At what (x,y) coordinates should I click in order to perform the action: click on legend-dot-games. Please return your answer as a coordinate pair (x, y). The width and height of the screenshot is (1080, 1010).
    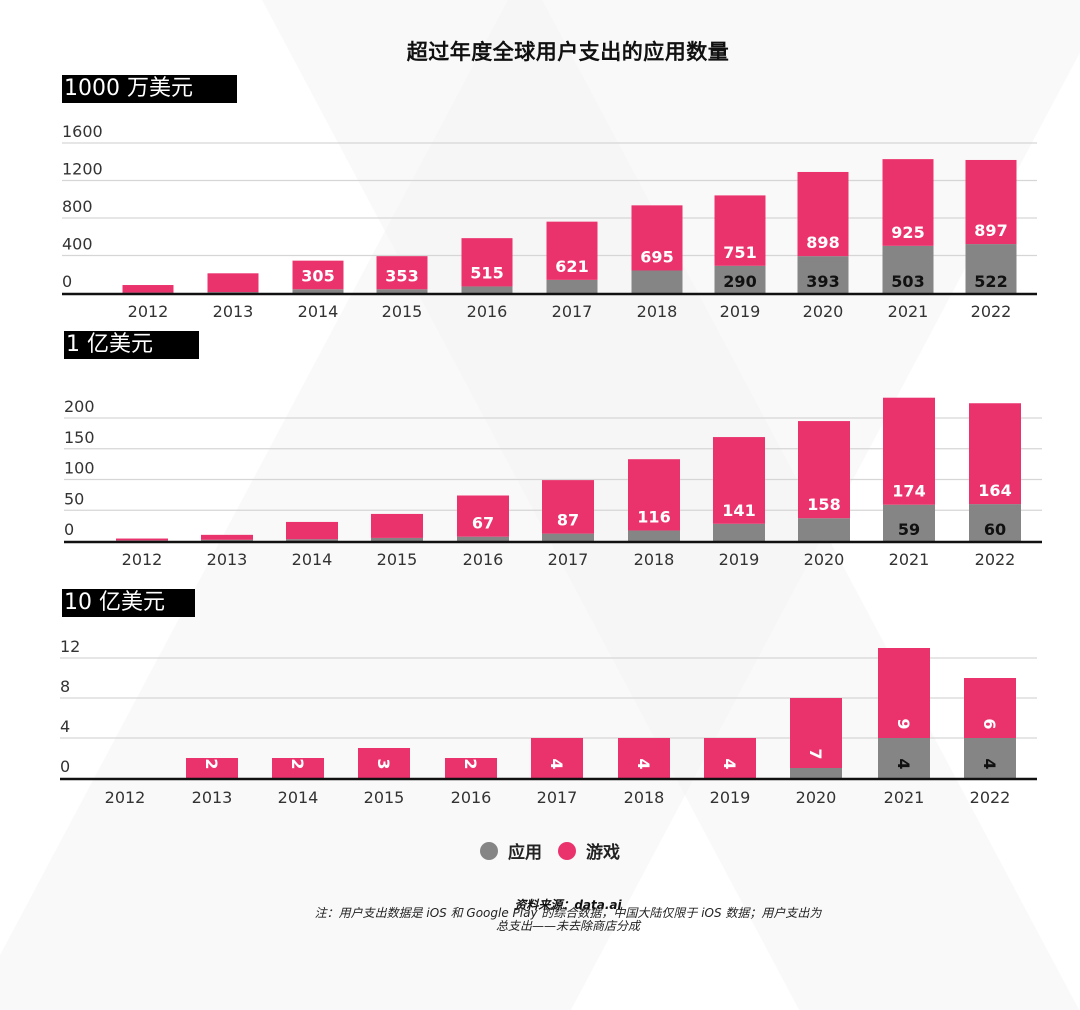
    Looking at the image, I should click on (567, 851).